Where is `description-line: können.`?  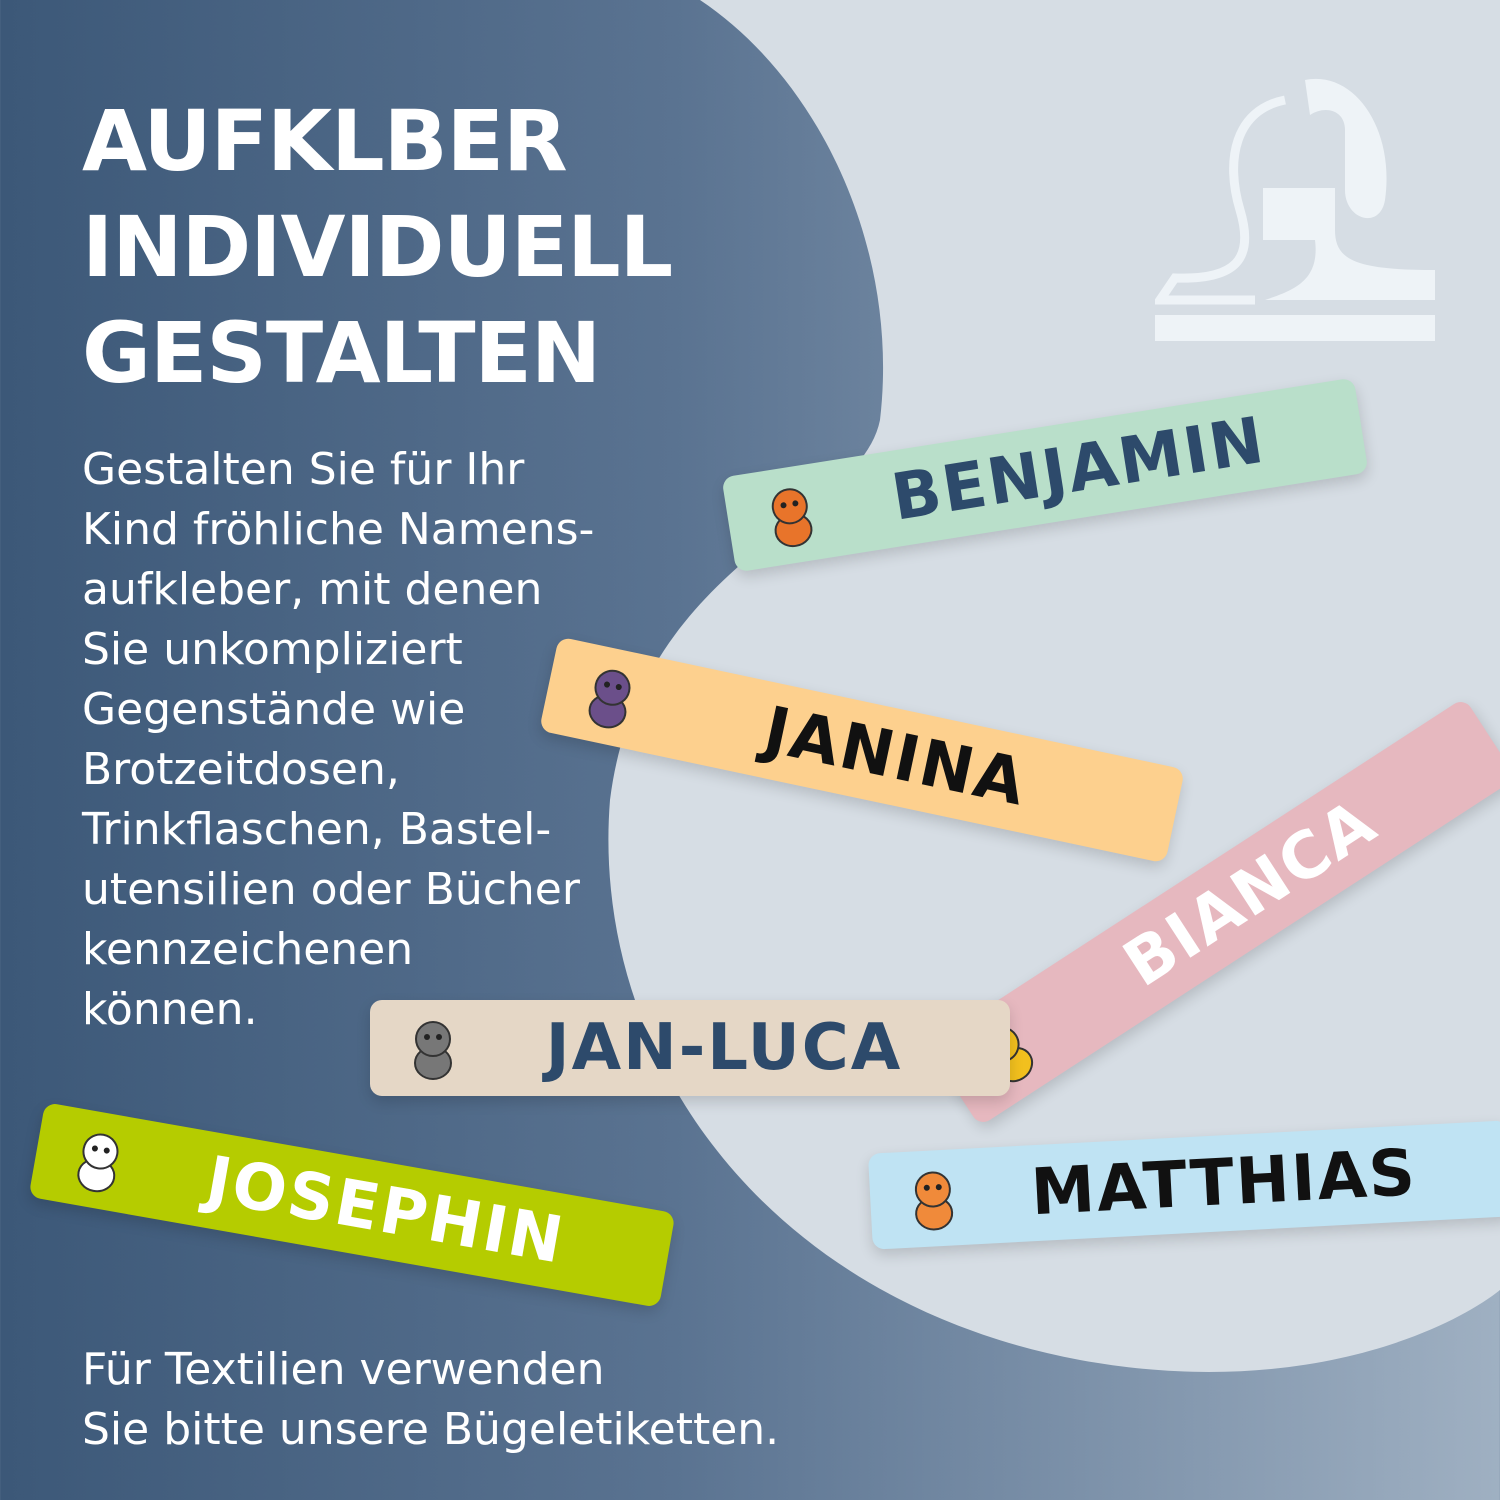
description-line: können. is located at coordinates (170, 1009).